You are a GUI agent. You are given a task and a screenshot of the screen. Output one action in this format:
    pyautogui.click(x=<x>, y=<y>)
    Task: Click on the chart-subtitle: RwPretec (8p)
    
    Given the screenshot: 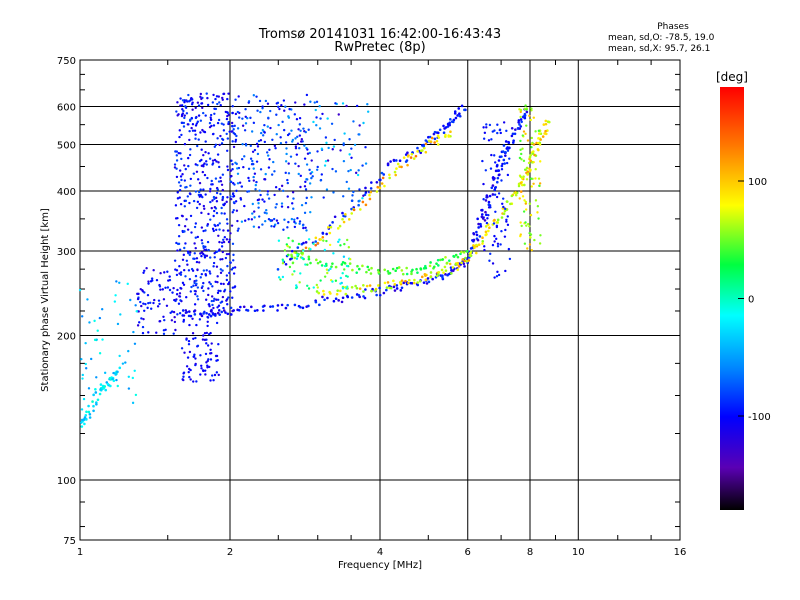 What is the action you would take?
    pyautogui.click(x=380, y=47)
    